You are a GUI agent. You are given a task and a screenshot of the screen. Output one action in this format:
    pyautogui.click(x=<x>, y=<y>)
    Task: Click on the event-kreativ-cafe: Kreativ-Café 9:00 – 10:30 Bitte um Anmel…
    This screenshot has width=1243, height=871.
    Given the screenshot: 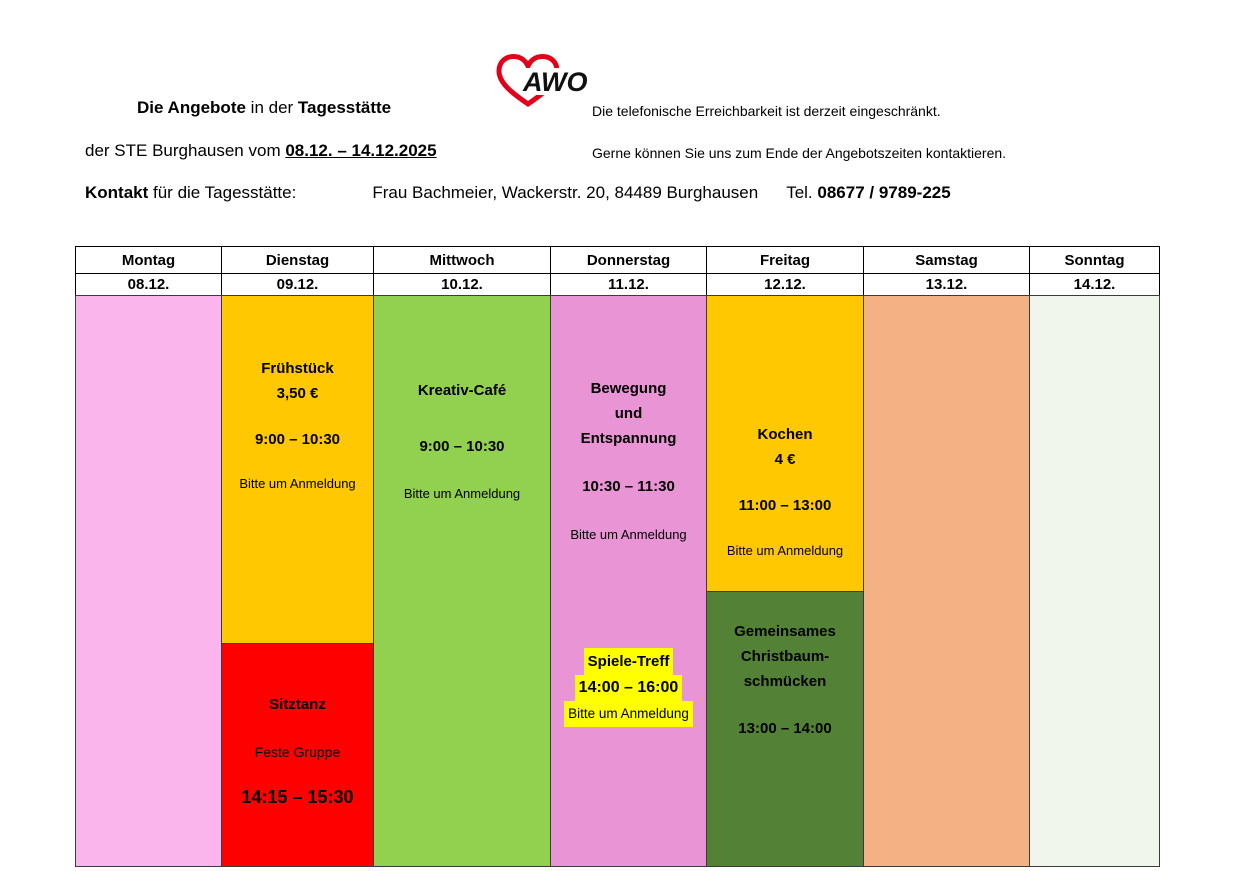 What is the action you would take?
    pyautogui.click(x=462, y=581)
    